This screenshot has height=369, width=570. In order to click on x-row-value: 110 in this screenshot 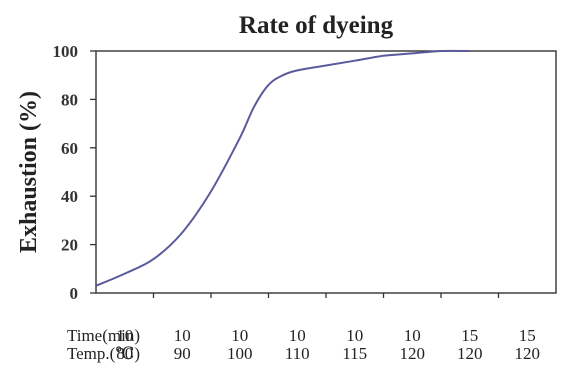, I will do `click(297, 353)`.